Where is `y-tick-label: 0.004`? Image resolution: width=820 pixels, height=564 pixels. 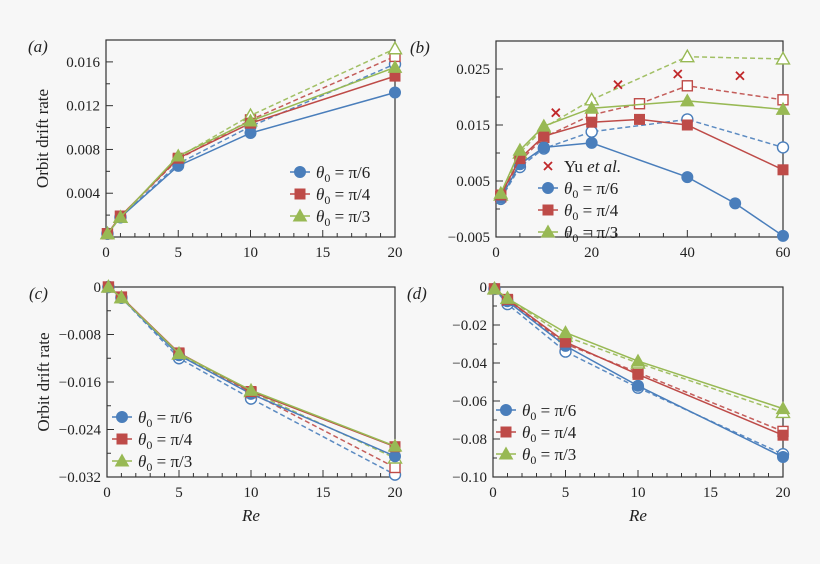
y-tick-label: 0.004 is located at coordinates (83, 194).